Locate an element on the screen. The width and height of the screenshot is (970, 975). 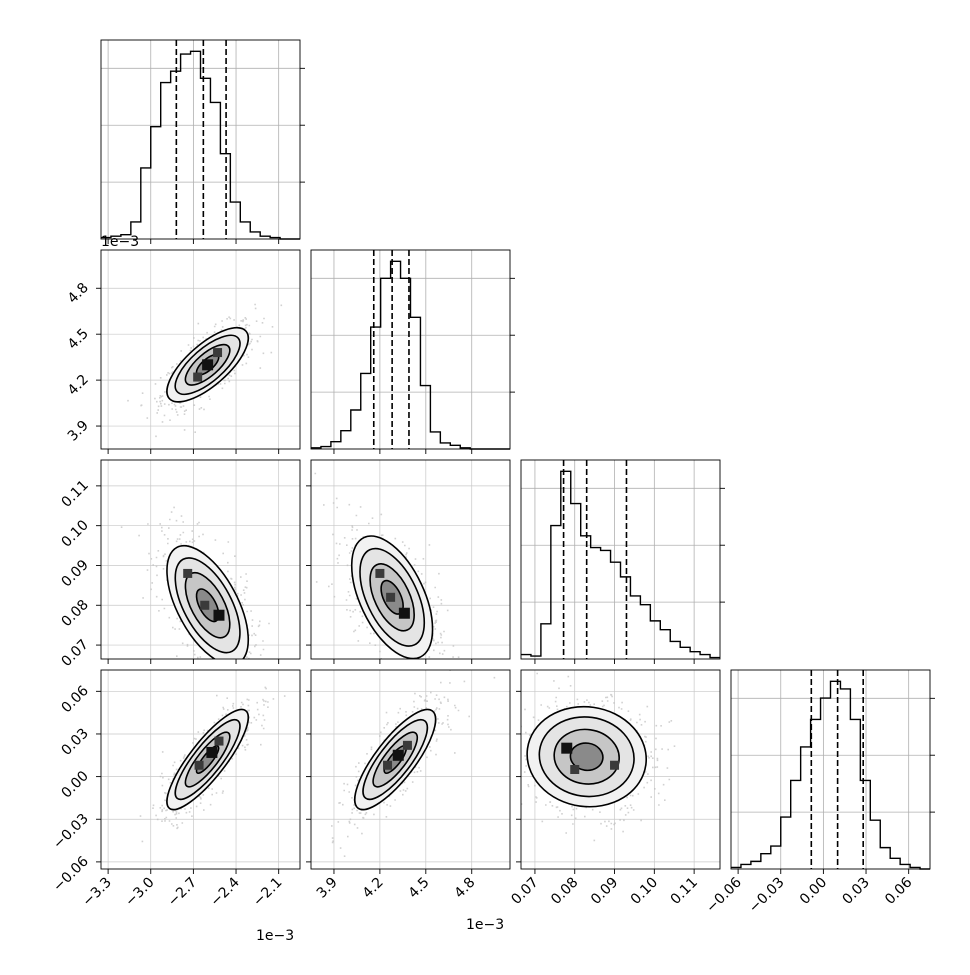
y-axis-labels-3: 0.07 0.08 0.09 0.10 0.11 is located at coordinates (74, 573).